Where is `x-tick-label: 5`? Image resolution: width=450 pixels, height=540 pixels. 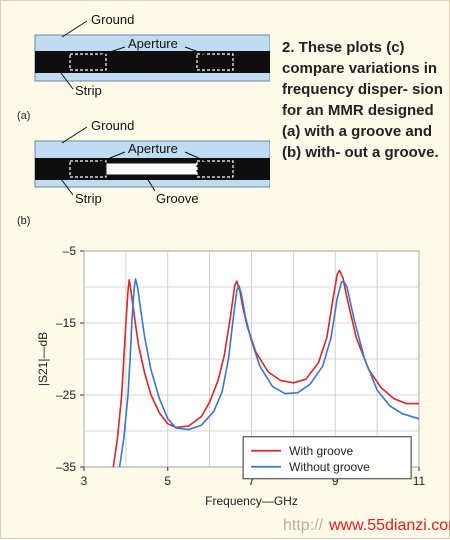 x-tick-label: 5 is located at coordinates (167, 481).